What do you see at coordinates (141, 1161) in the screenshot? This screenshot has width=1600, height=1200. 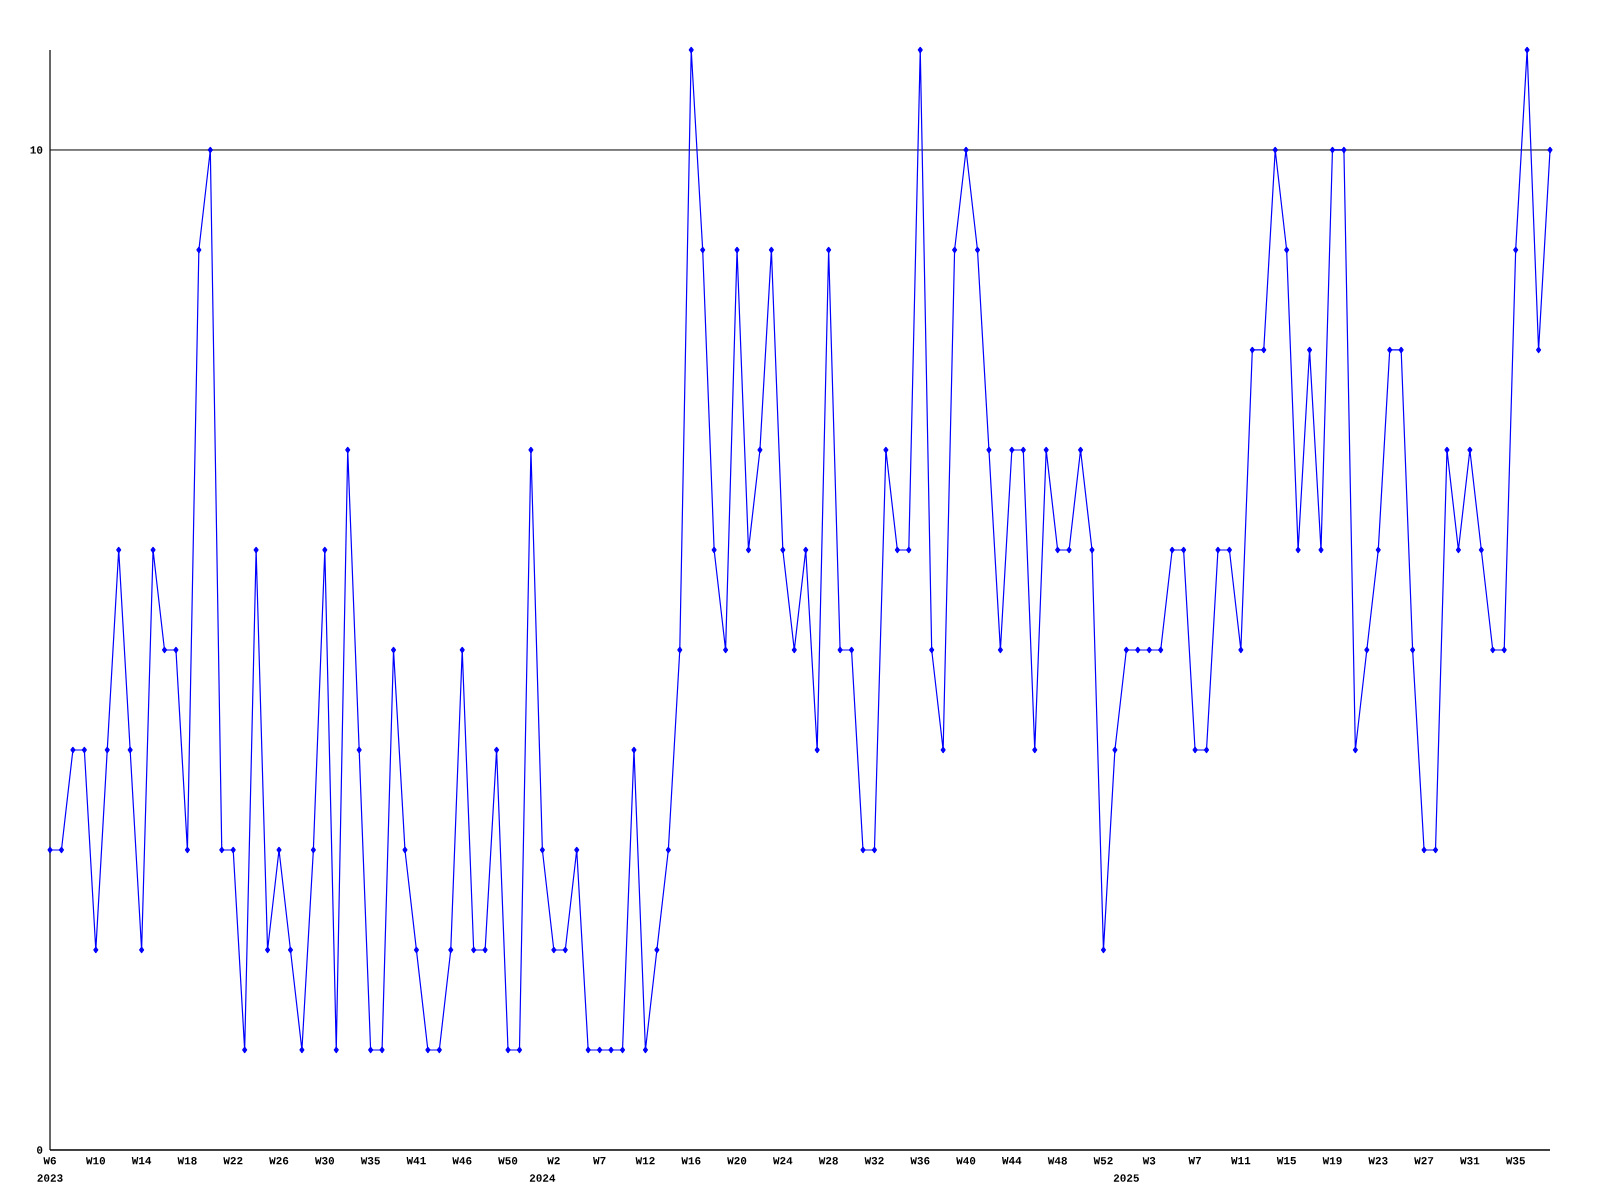 I see `x-tick-label: W14` at bounding box center [141, 1161].